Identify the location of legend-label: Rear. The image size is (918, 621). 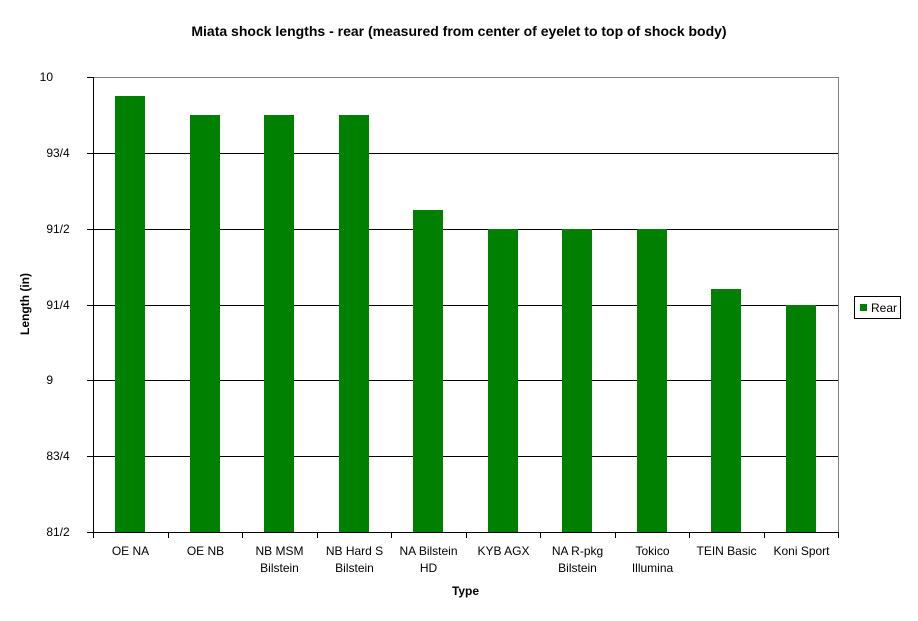
(884, 307).